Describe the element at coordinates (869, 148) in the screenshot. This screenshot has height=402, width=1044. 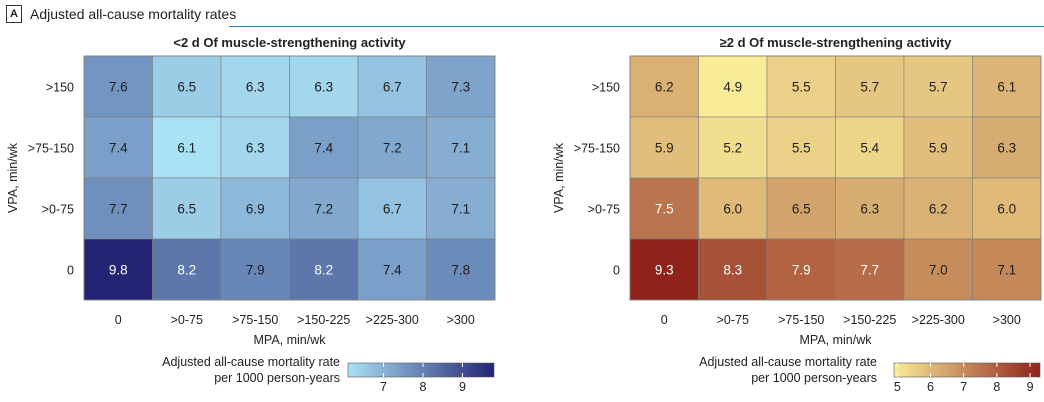
I see `cell-value-label: 5.4` at that location.